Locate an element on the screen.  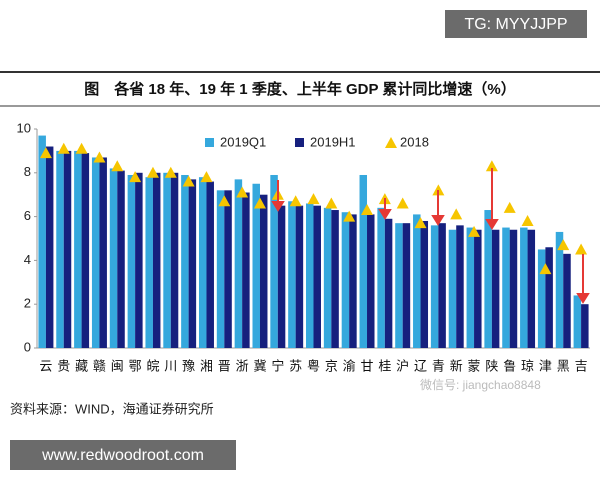
legend-swatch is located at coordinates (299, 142).